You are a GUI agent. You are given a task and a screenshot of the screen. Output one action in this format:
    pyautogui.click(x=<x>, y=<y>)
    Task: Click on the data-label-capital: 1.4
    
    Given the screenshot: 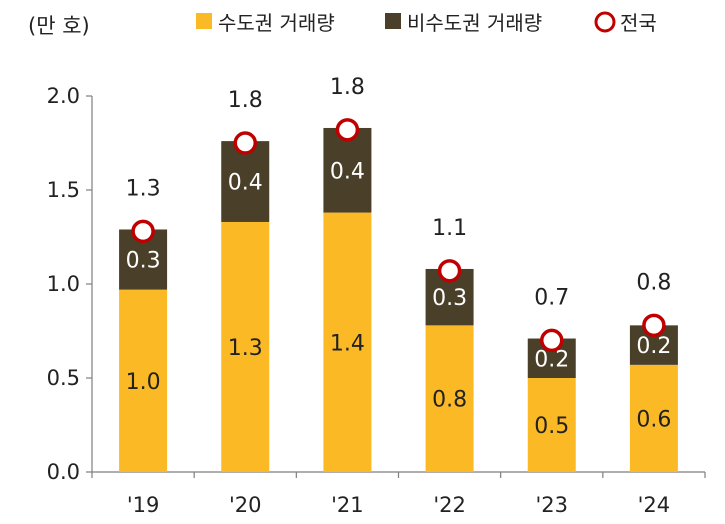 What is the action you would take?
    pyautogui.click(x=347, y=343)
    